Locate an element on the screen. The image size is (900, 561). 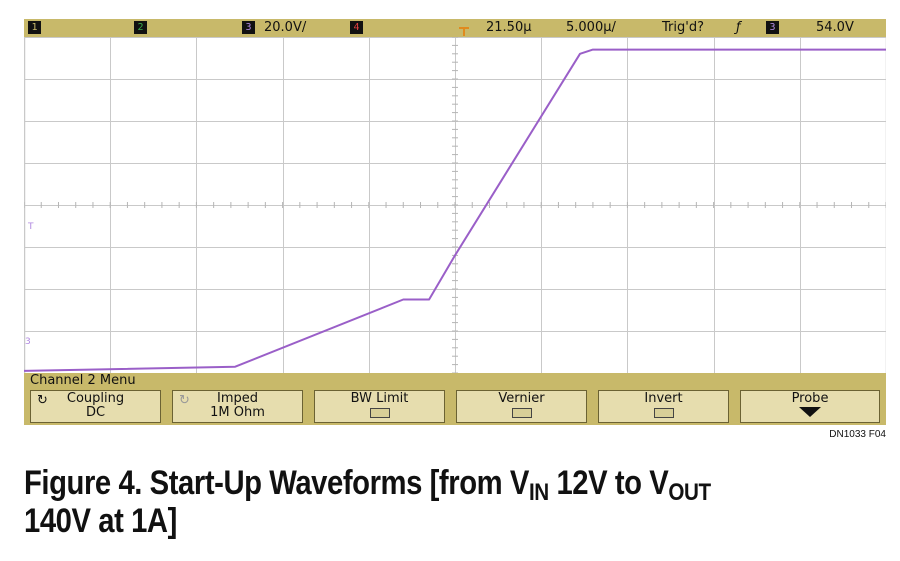
time-scale: 5.000µ/ is located at coordinates (591, 27).